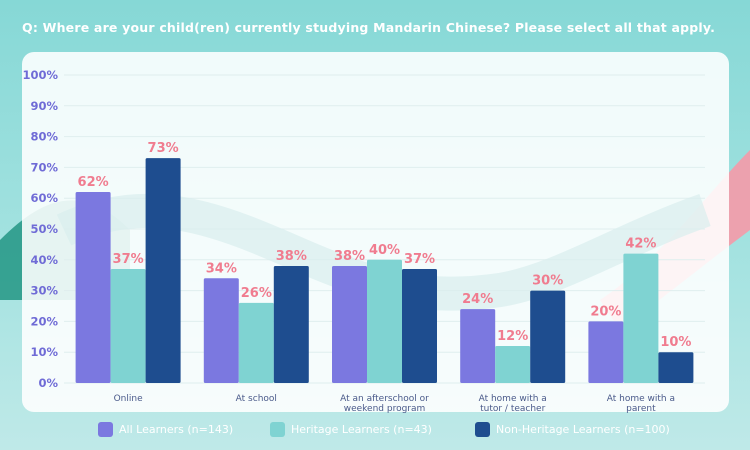 The width and height of the screenshot is (750, 450). I want to click on legend-item-non-heritage-learners: Non-Heritage Learners (n=100), so click(572, 429).